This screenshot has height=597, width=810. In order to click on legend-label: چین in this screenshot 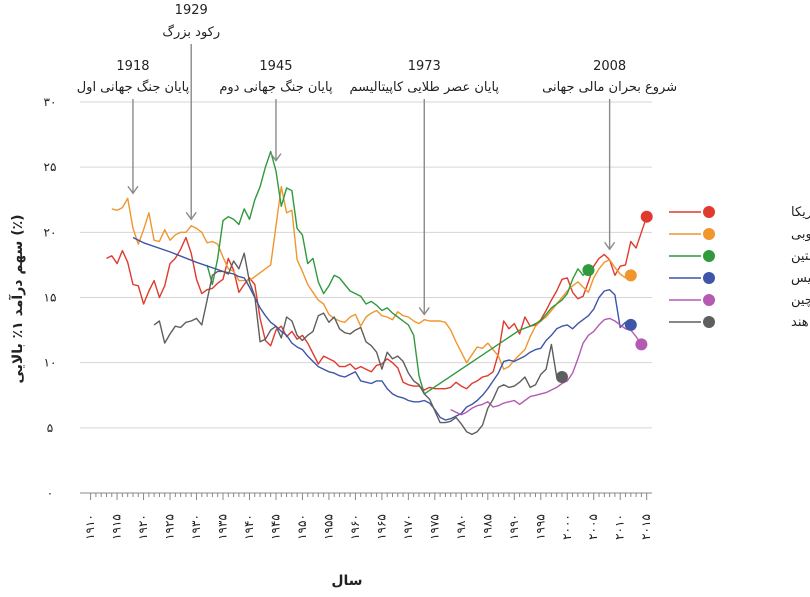, I will do `click(800, 300)`.